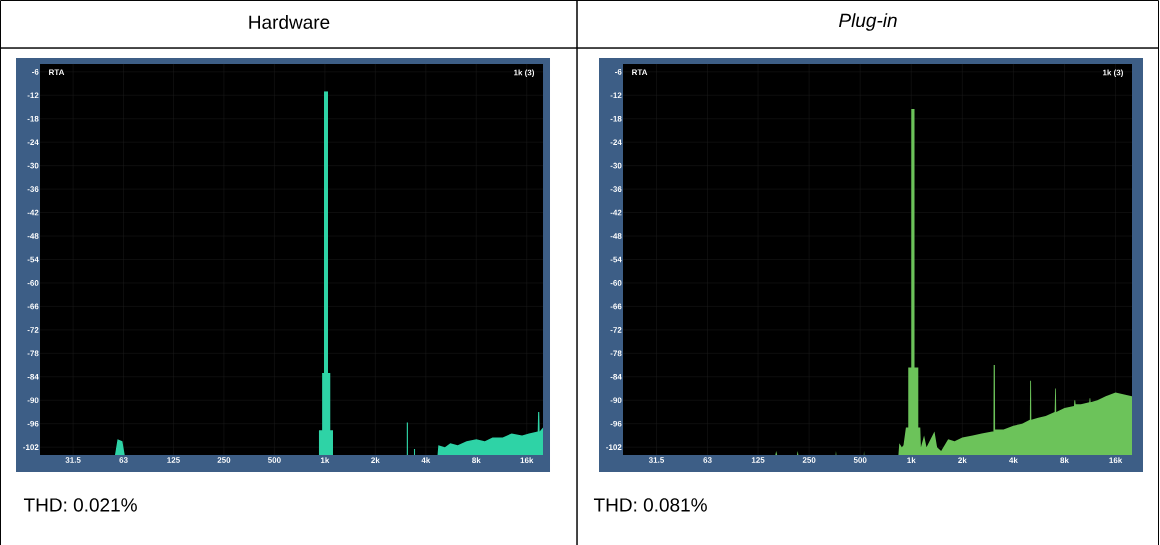 Image resolution: width=1160 pixels, height=545 pixels. I want to click on chart-title: Hardware, so click(289, 22).